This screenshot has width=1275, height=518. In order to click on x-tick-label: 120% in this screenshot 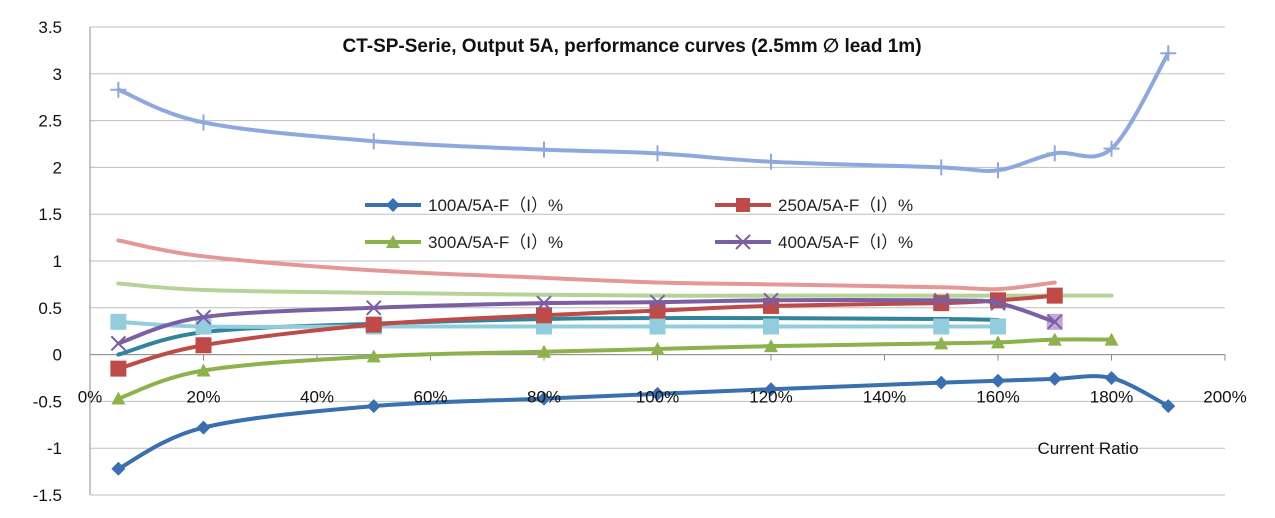, I will do `click(770, 397)`.